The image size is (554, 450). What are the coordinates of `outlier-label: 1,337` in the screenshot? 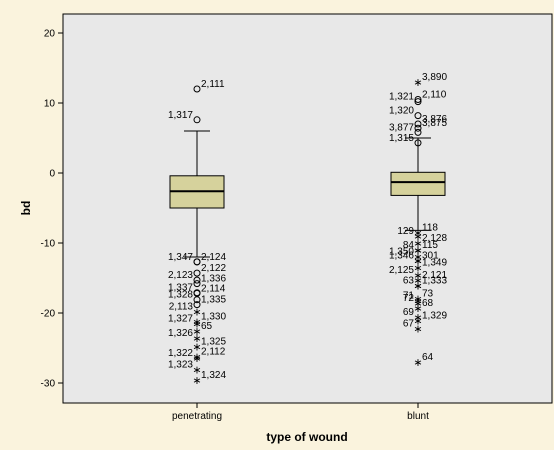 It's located at (180, 288).